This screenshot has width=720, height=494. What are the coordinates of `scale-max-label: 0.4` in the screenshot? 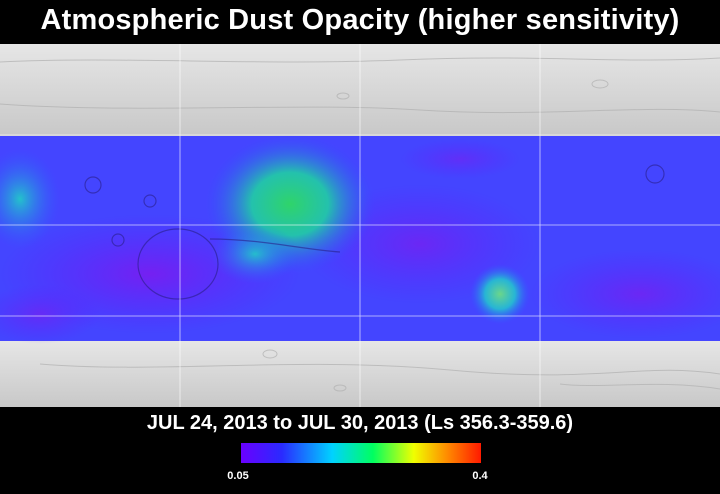 It's located at (480, 476).